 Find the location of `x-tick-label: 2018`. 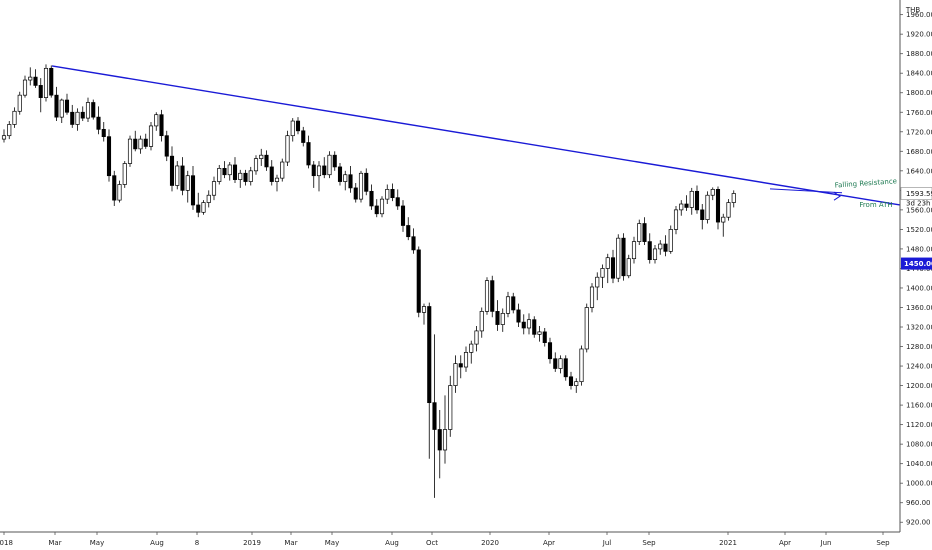

x-tick-label: 2018 is located at coordinates (6, 543).